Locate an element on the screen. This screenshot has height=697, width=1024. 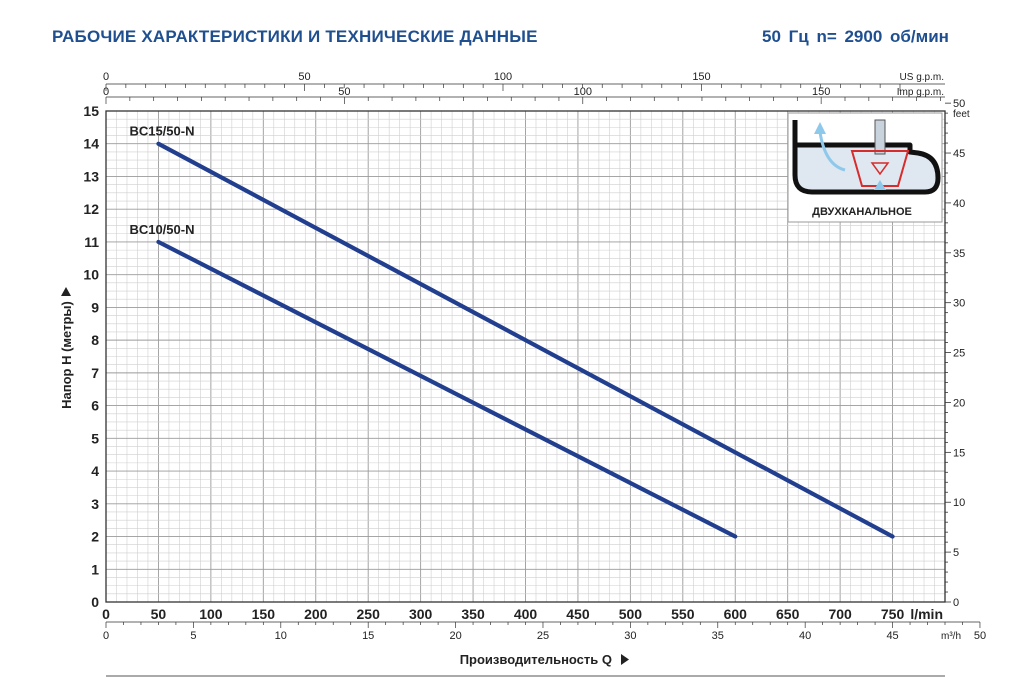
m3h-unit-label: m³/h is located at coordinates (951, 636).